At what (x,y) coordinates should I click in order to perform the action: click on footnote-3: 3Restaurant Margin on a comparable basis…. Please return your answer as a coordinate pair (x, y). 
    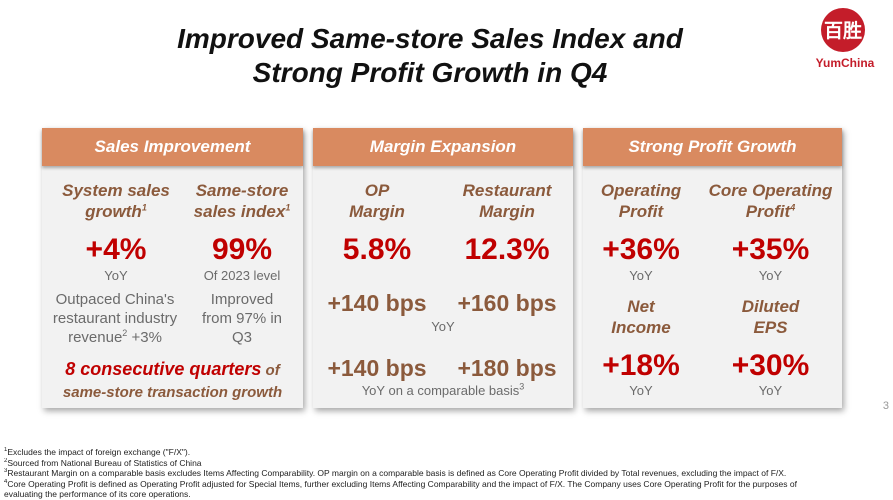
    Looking at the image, I should click on (395, 473).